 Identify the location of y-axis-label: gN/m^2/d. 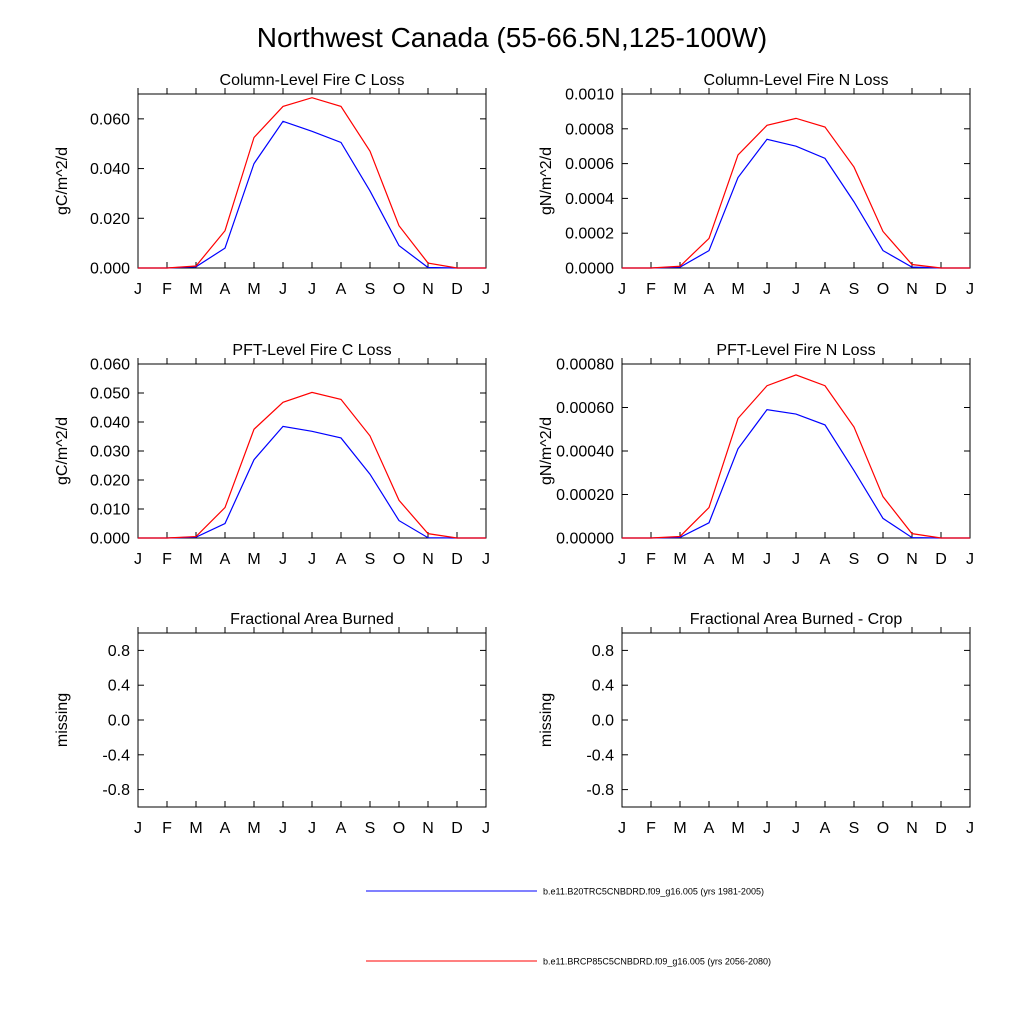
(546, 181).